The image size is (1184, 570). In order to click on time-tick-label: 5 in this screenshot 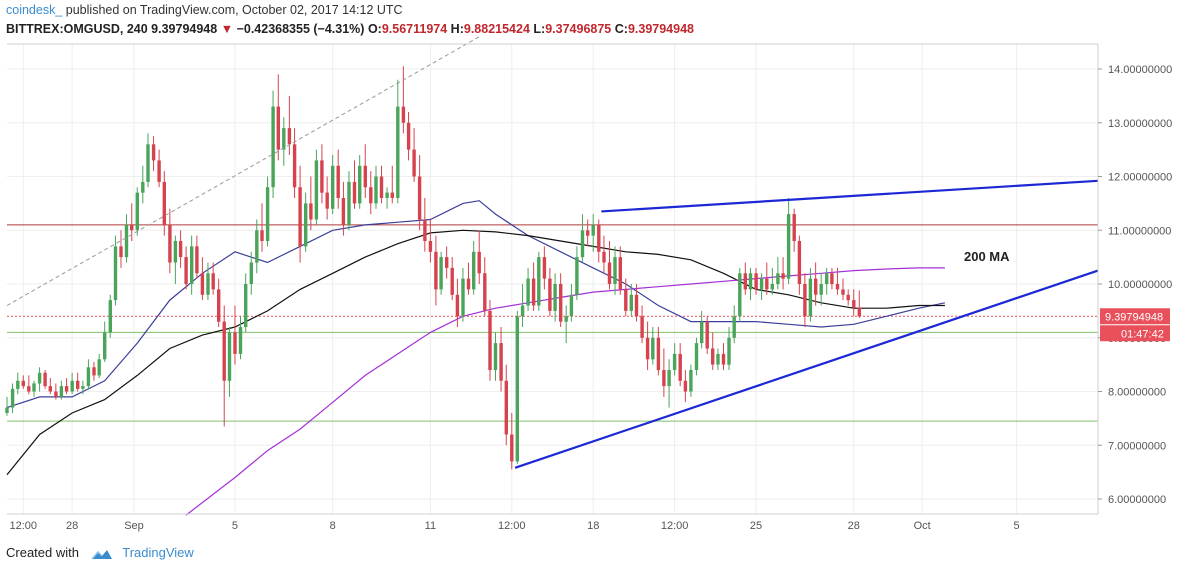, I will do `click(1017, 526)`.